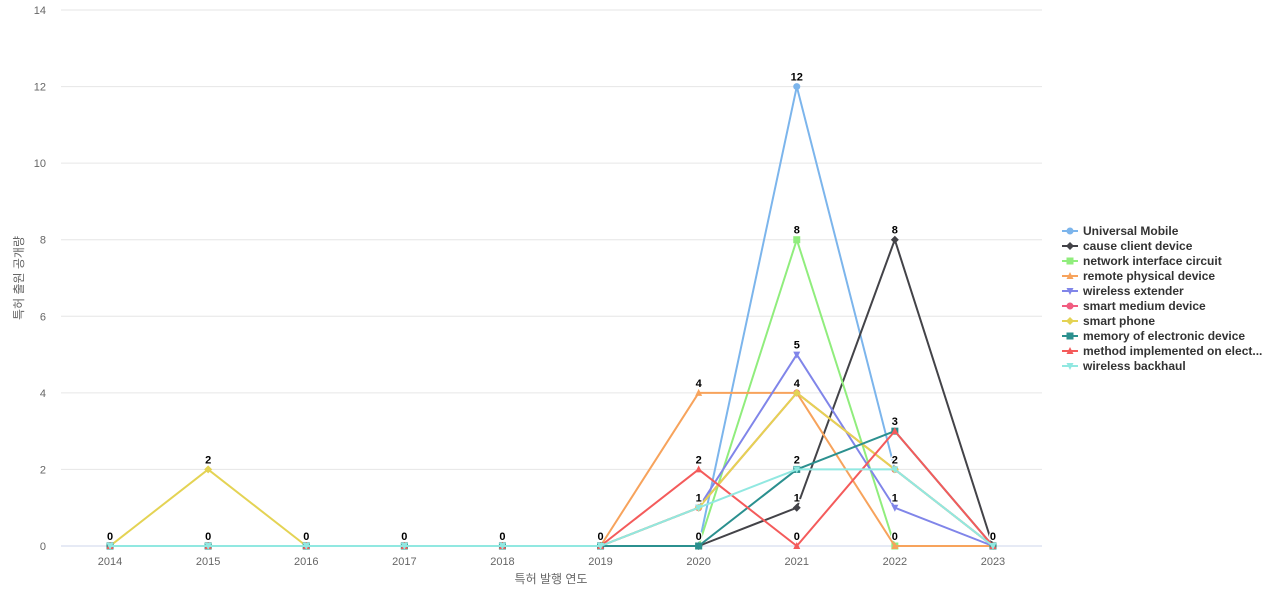 This screenshot has width=1280, height=600. Describe the element at coordinates (1152, 261) in the screenshot. I see `legend-label: network interface circuit` at that location.